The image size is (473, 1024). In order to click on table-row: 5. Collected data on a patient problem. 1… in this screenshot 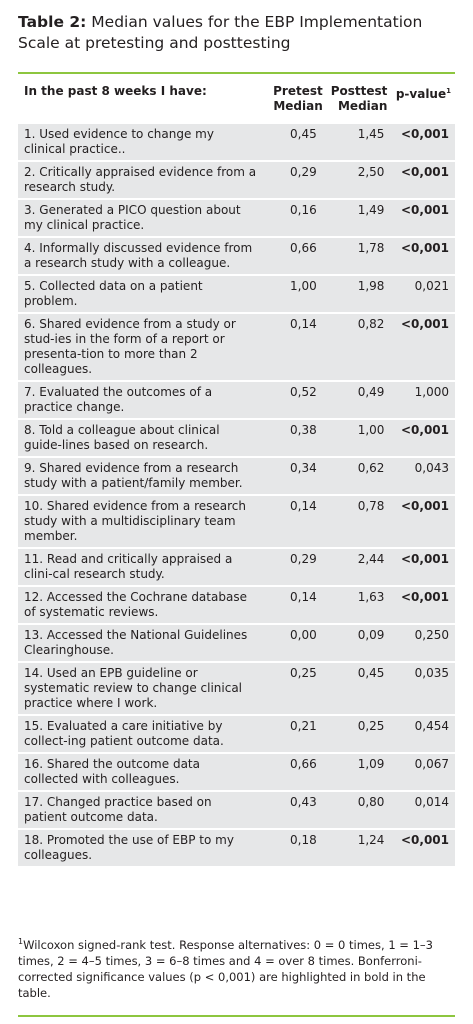, I will do `click(236, 293)`.